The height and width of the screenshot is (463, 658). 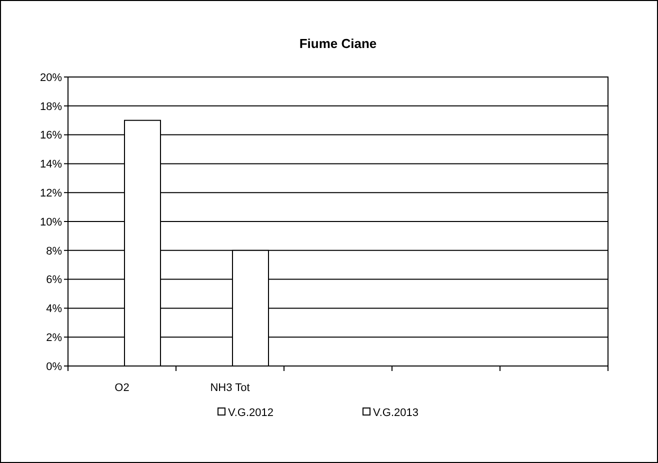 I want to click on x-tick-label: NH3 Tot, so click(x=230, y=388).